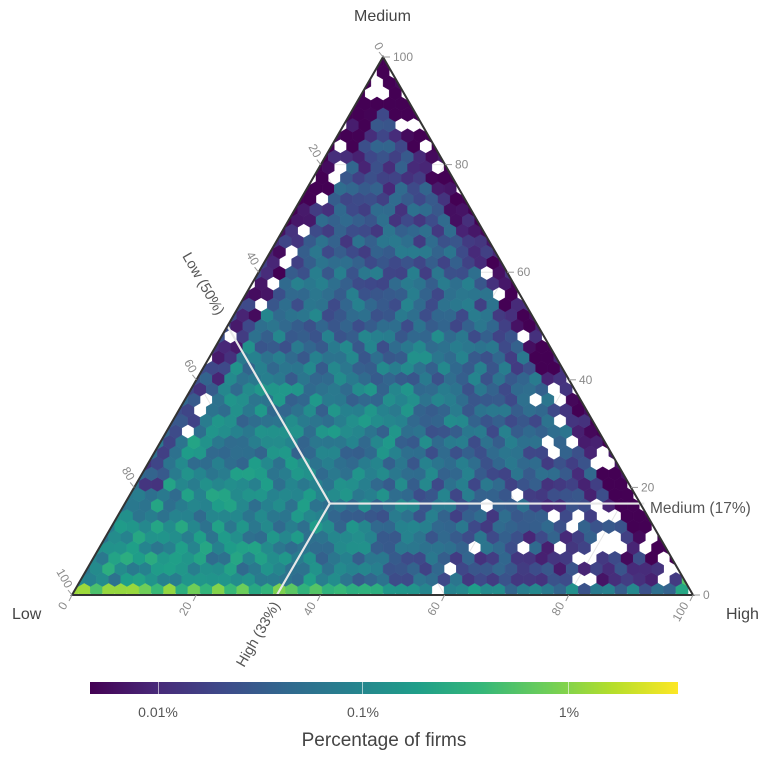  What do you see at coordinates (382, 16) in the screenshot?
I see `vertex-label-medium: Medium` at bounding box center [382, 16].